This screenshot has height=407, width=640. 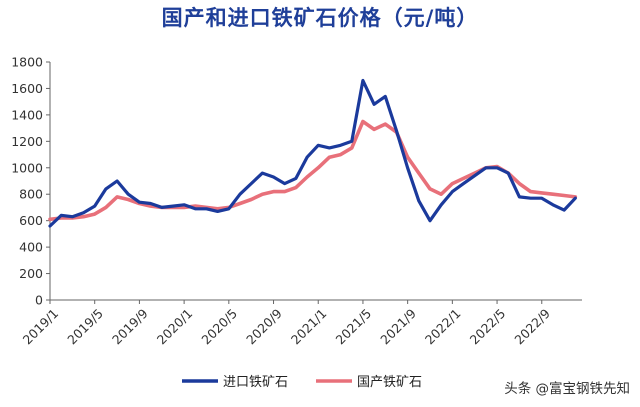 I want to click on x-tick-label: 2020/9, so click(x=264, y=327).